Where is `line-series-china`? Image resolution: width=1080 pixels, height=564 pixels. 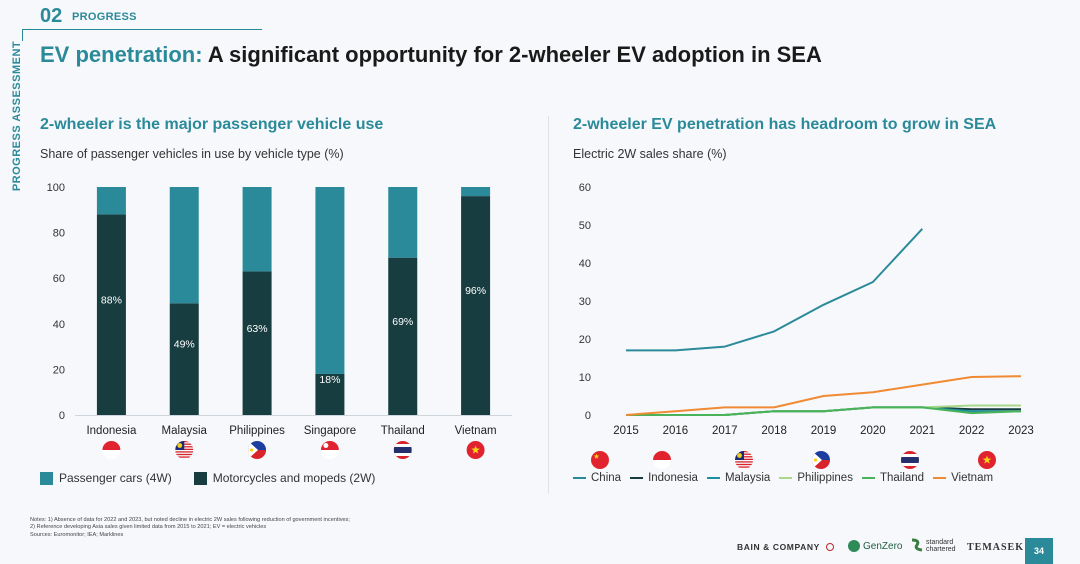 line-series-china is located at coordinates (775, 290).